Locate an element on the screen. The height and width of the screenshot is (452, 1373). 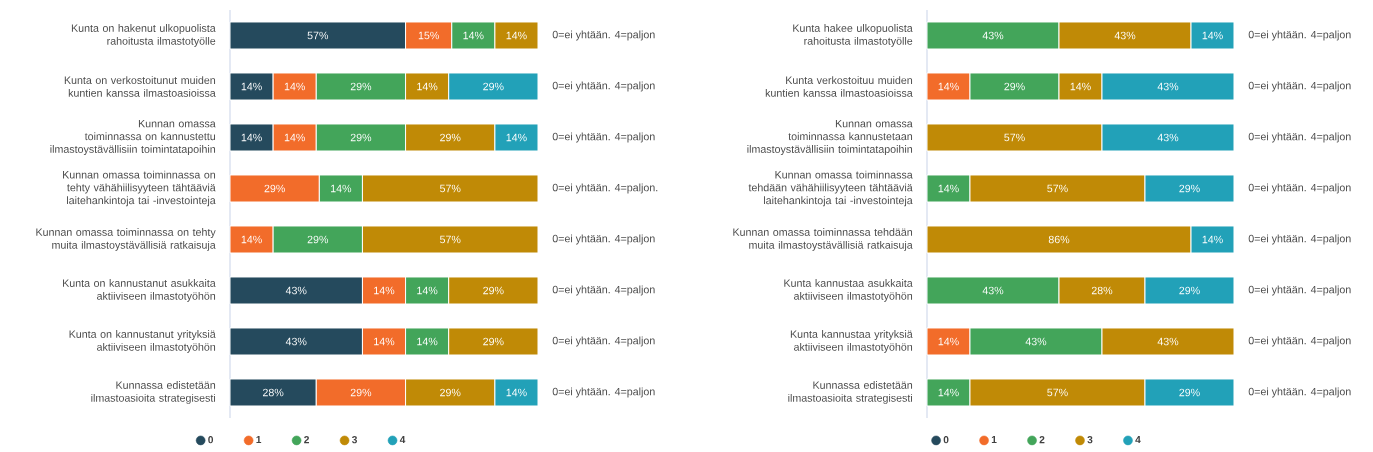
y-tick-label: Kunta on kannustanut asukkaita aktiiviseen ilmastotyöhön is located at coordinates (139, 290).